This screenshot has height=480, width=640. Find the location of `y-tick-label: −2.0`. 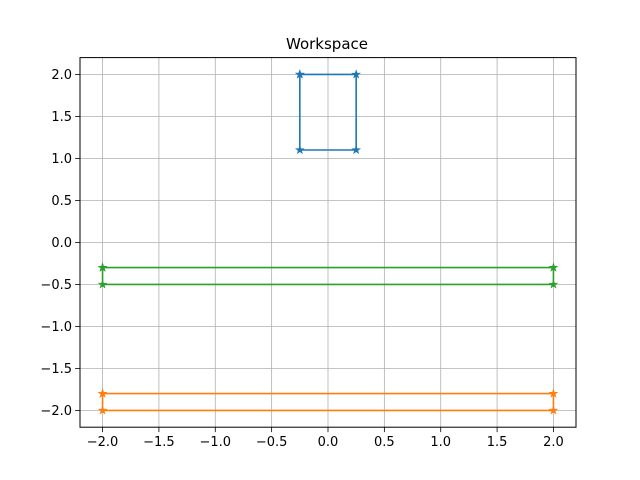

y-tick-label: −2.0 is located at coordinates (56, 411).